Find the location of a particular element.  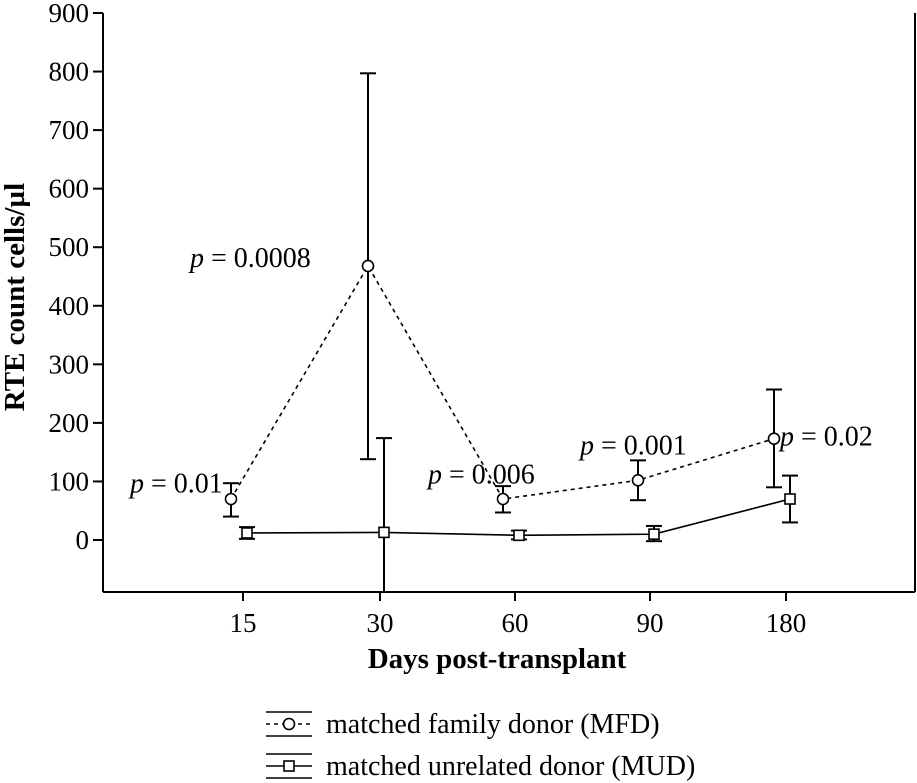

x-axis-ticks: 15 30 60 90 180 is located at coordinates (518, 615).